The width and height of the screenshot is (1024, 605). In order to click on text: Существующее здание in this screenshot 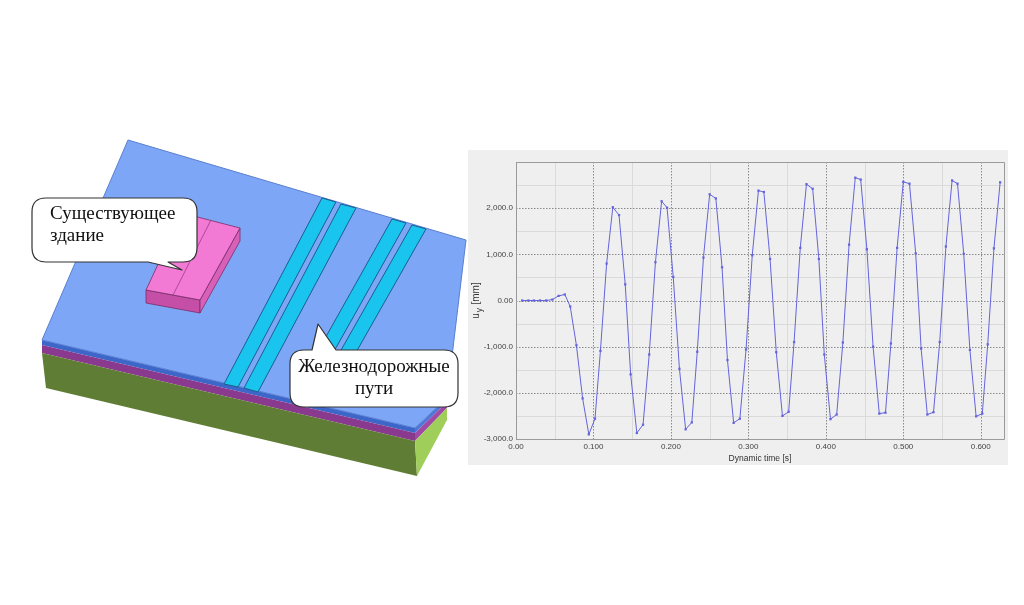, I will do `click(113, 224)`.